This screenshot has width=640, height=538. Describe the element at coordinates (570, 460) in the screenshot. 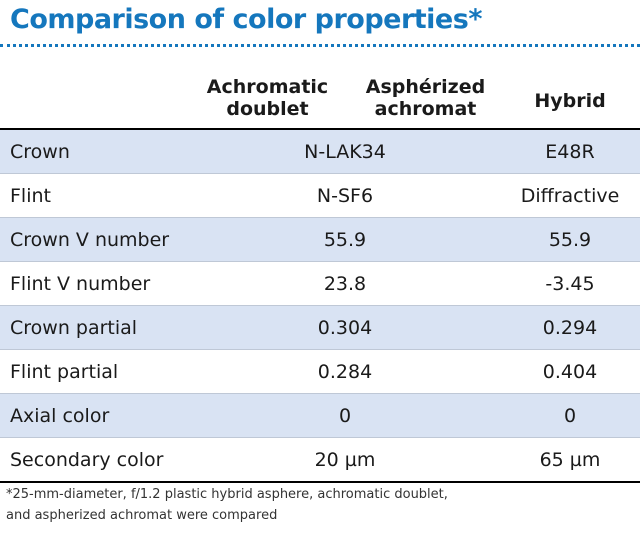

I see `row-value-hybrid: 65 µm` at that location.